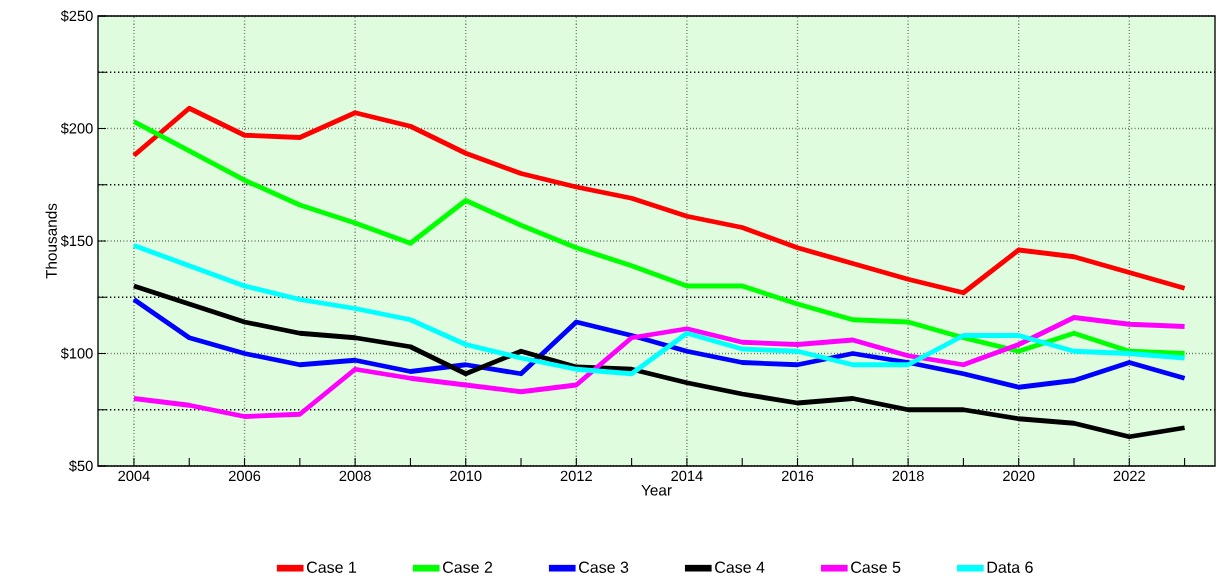 The height and width of the screenshot is (582, 1217). I want to click on x-tick-label: 2010, so click(466, 476).